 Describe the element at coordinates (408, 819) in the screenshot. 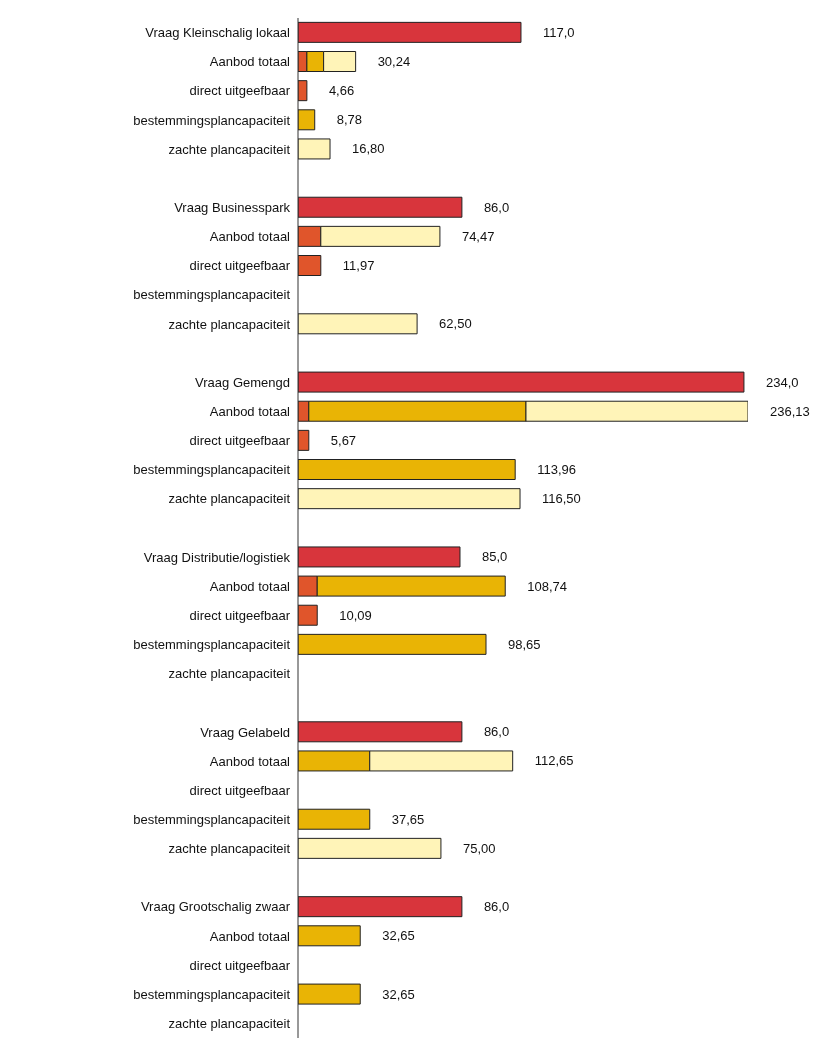

I see `data-label: 37,65` at that location.